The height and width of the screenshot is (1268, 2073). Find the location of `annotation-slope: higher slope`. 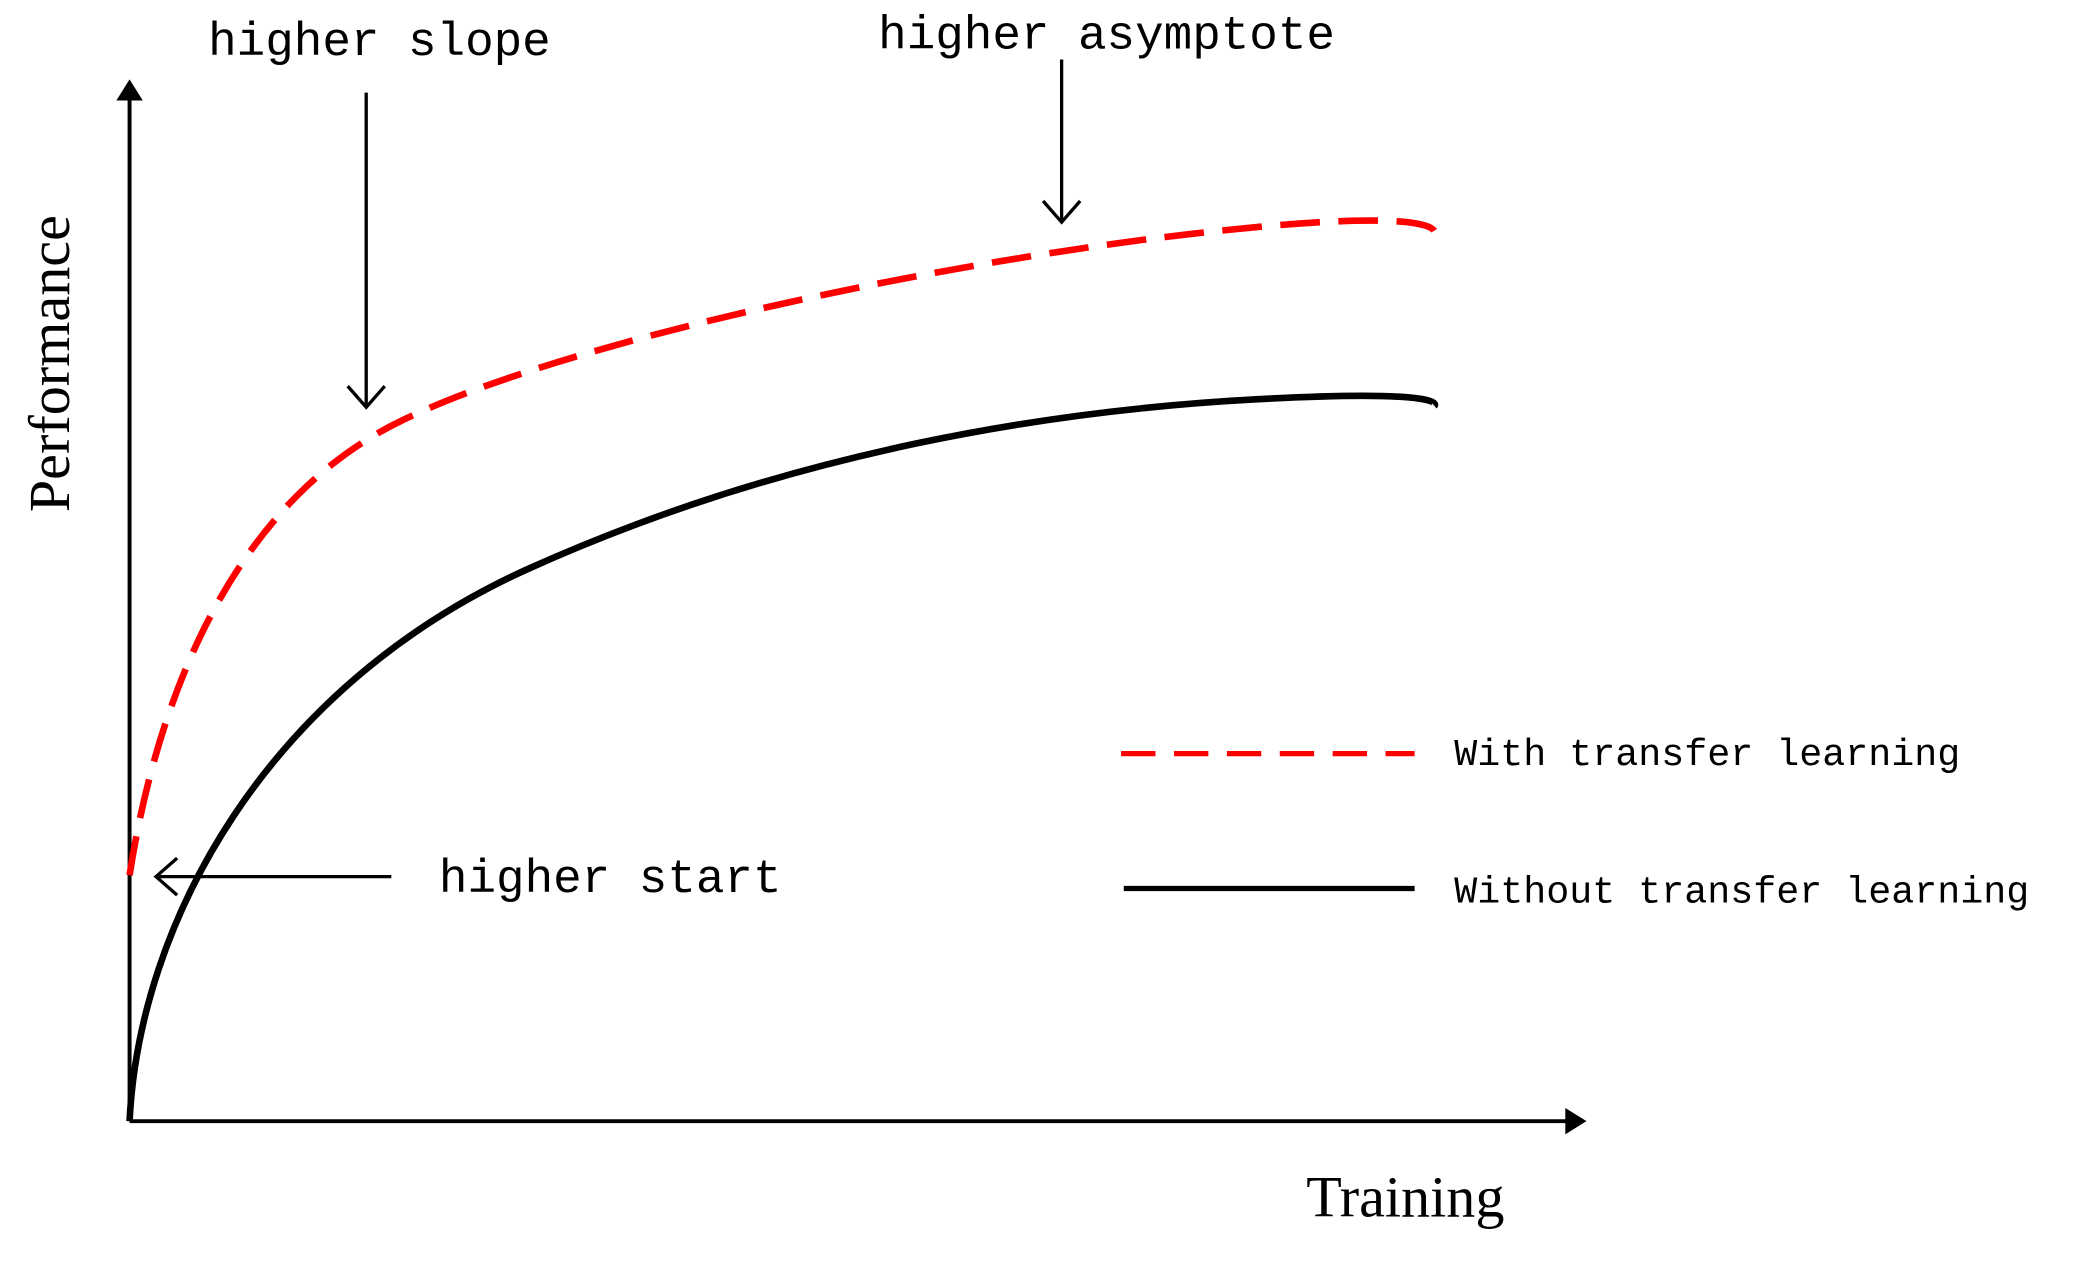

annotation-slope: higher slope is located at coordinates (379, 43).